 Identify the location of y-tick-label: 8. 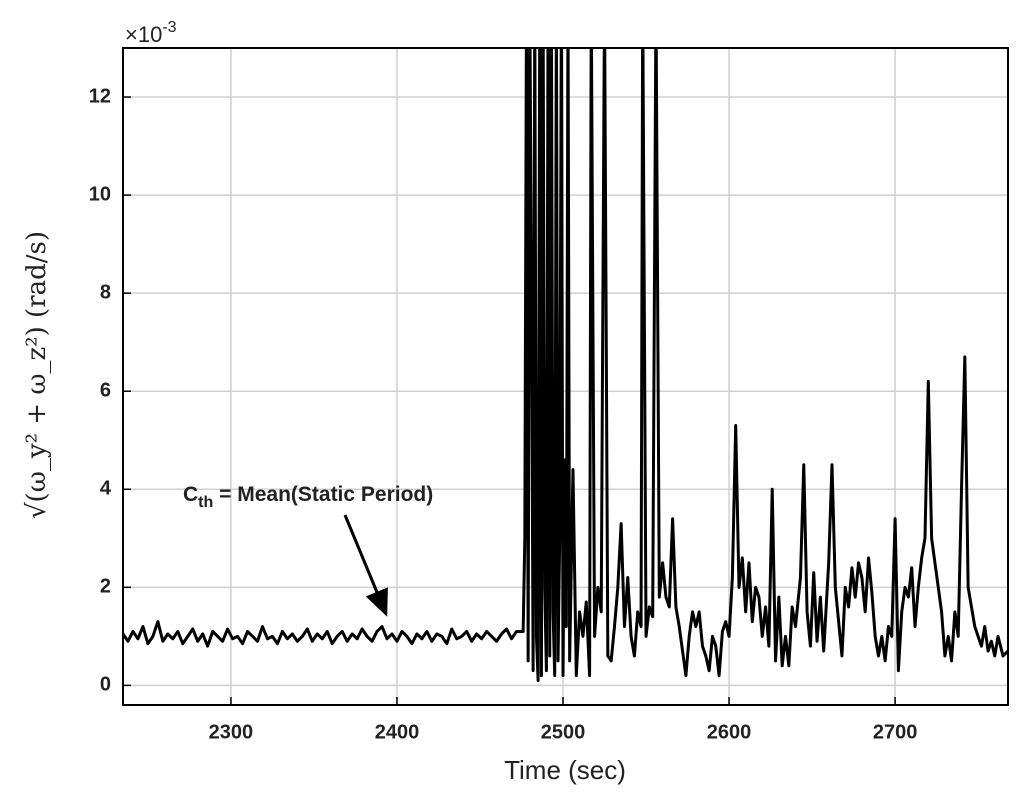
(105, 292).